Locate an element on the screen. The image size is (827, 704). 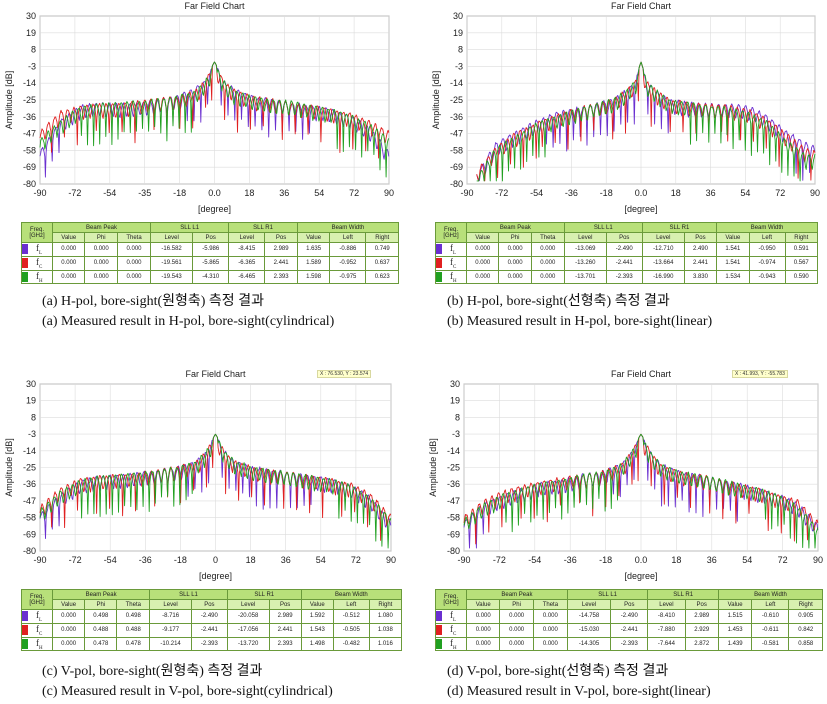
table-cell: 2.872 is located at coordinates (701, 644).